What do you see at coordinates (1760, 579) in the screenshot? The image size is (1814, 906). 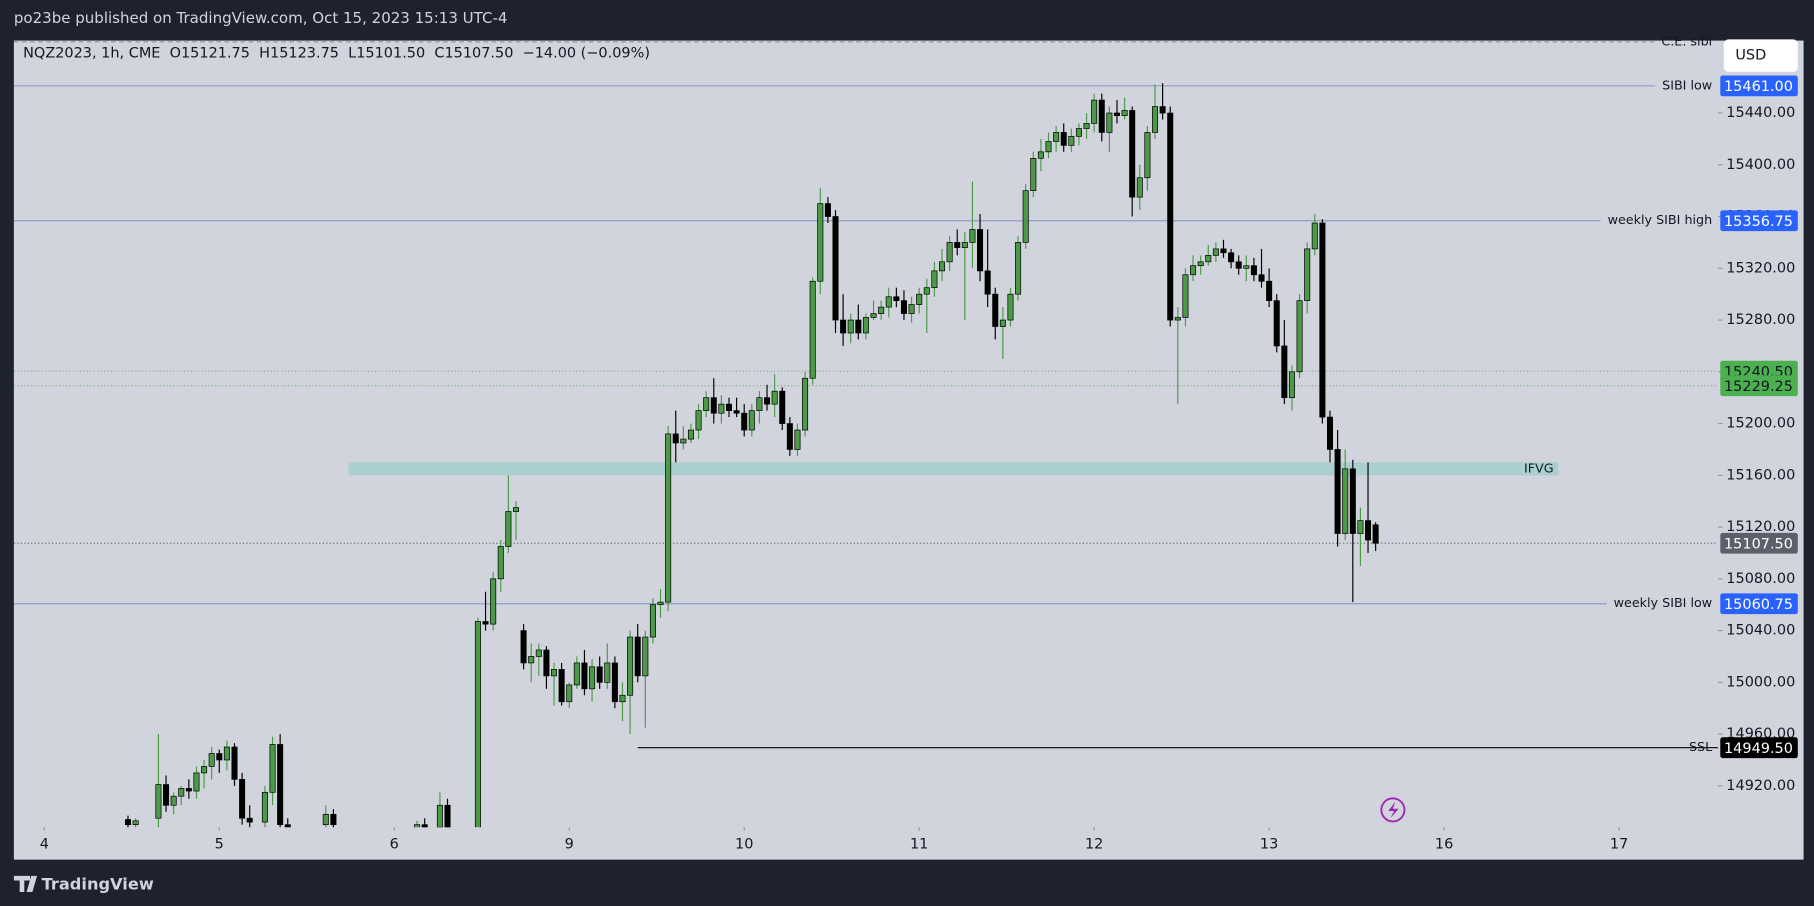 I see `y-tick-label: 15080.00` at bounding box center [1760, 579].